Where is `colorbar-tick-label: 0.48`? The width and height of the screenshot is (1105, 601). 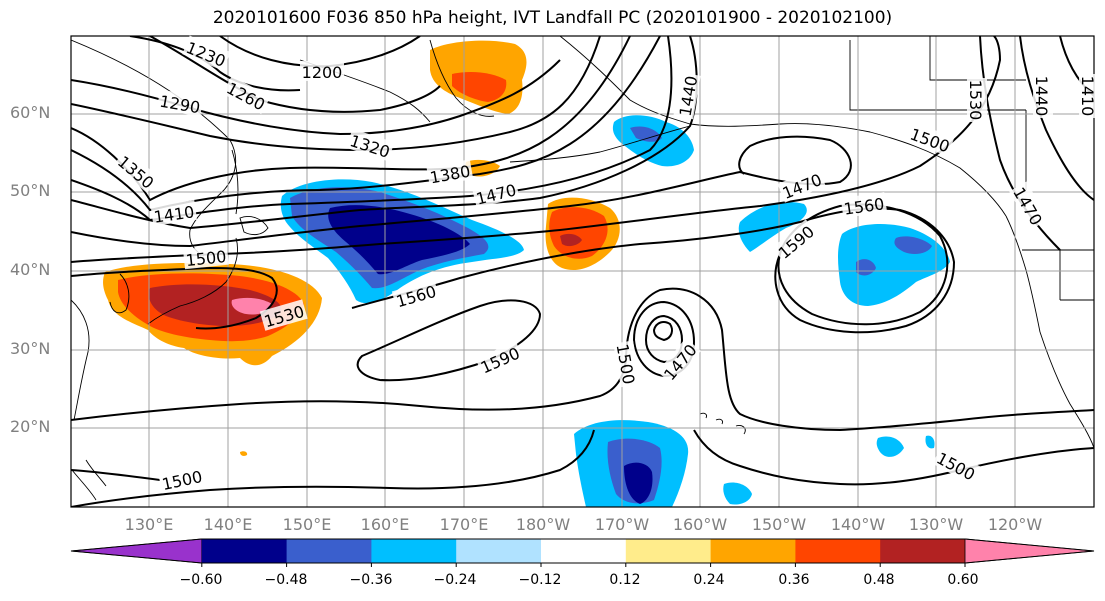
colorbar-tick-label: 0.48 is located at coordinates (879, 580).